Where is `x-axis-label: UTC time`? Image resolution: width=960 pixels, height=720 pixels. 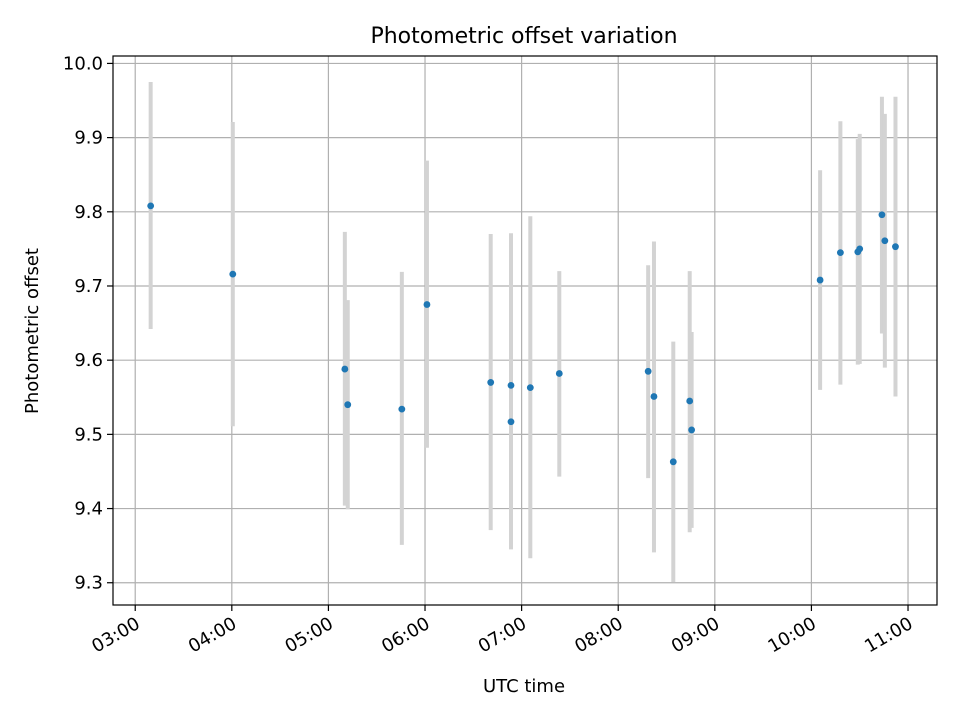 x-axis-label: UTC time is located at coordinates (524, 686).